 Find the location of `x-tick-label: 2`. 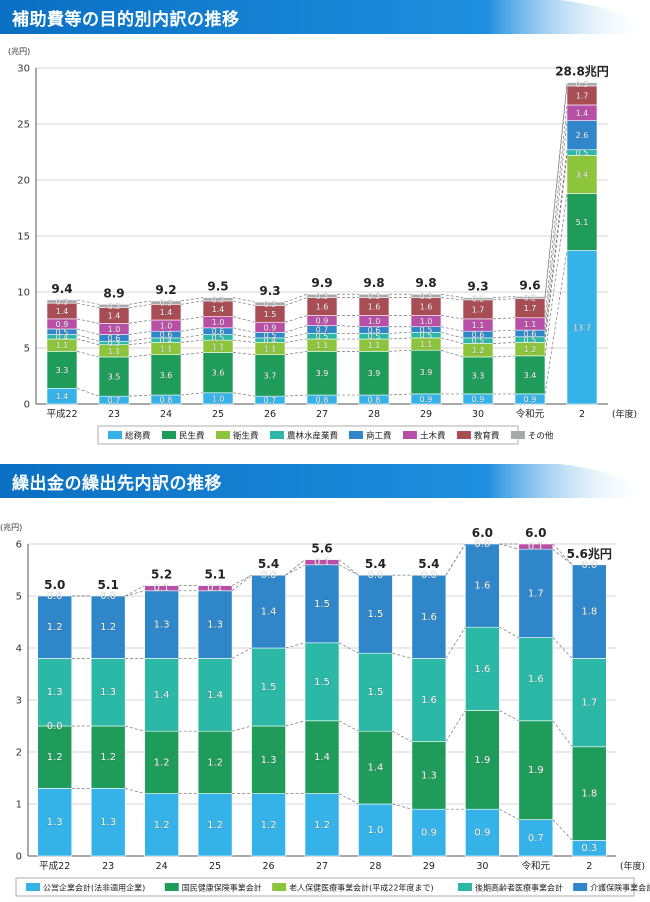

x-tick-label: 2 is located at coordinates (589, 866).